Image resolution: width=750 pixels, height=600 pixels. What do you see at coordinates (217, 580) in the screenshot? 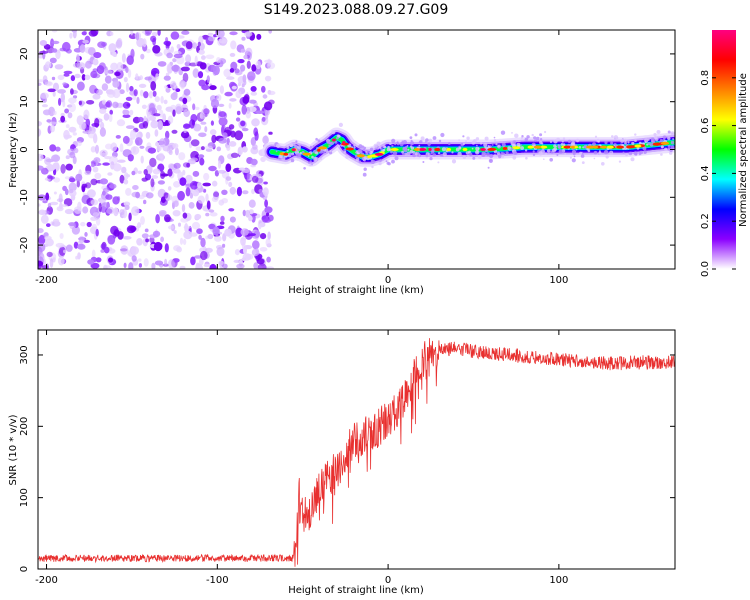
I see `xtick-label: -100` at bounding box center [217, 580].